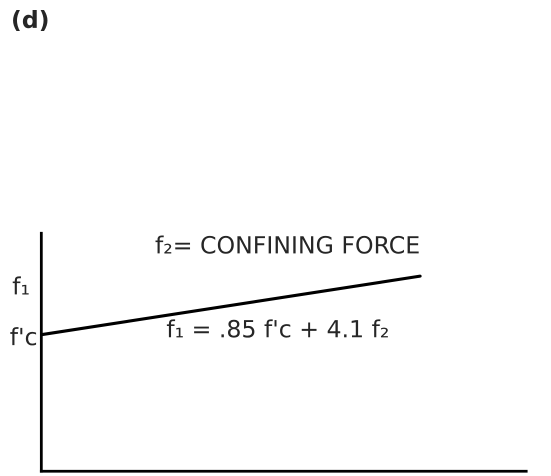 The width and height of the screenshot is (551, 476). Describe the element at coordinates (23, 336) in the screenshot. I see `text: f'c` at that location.